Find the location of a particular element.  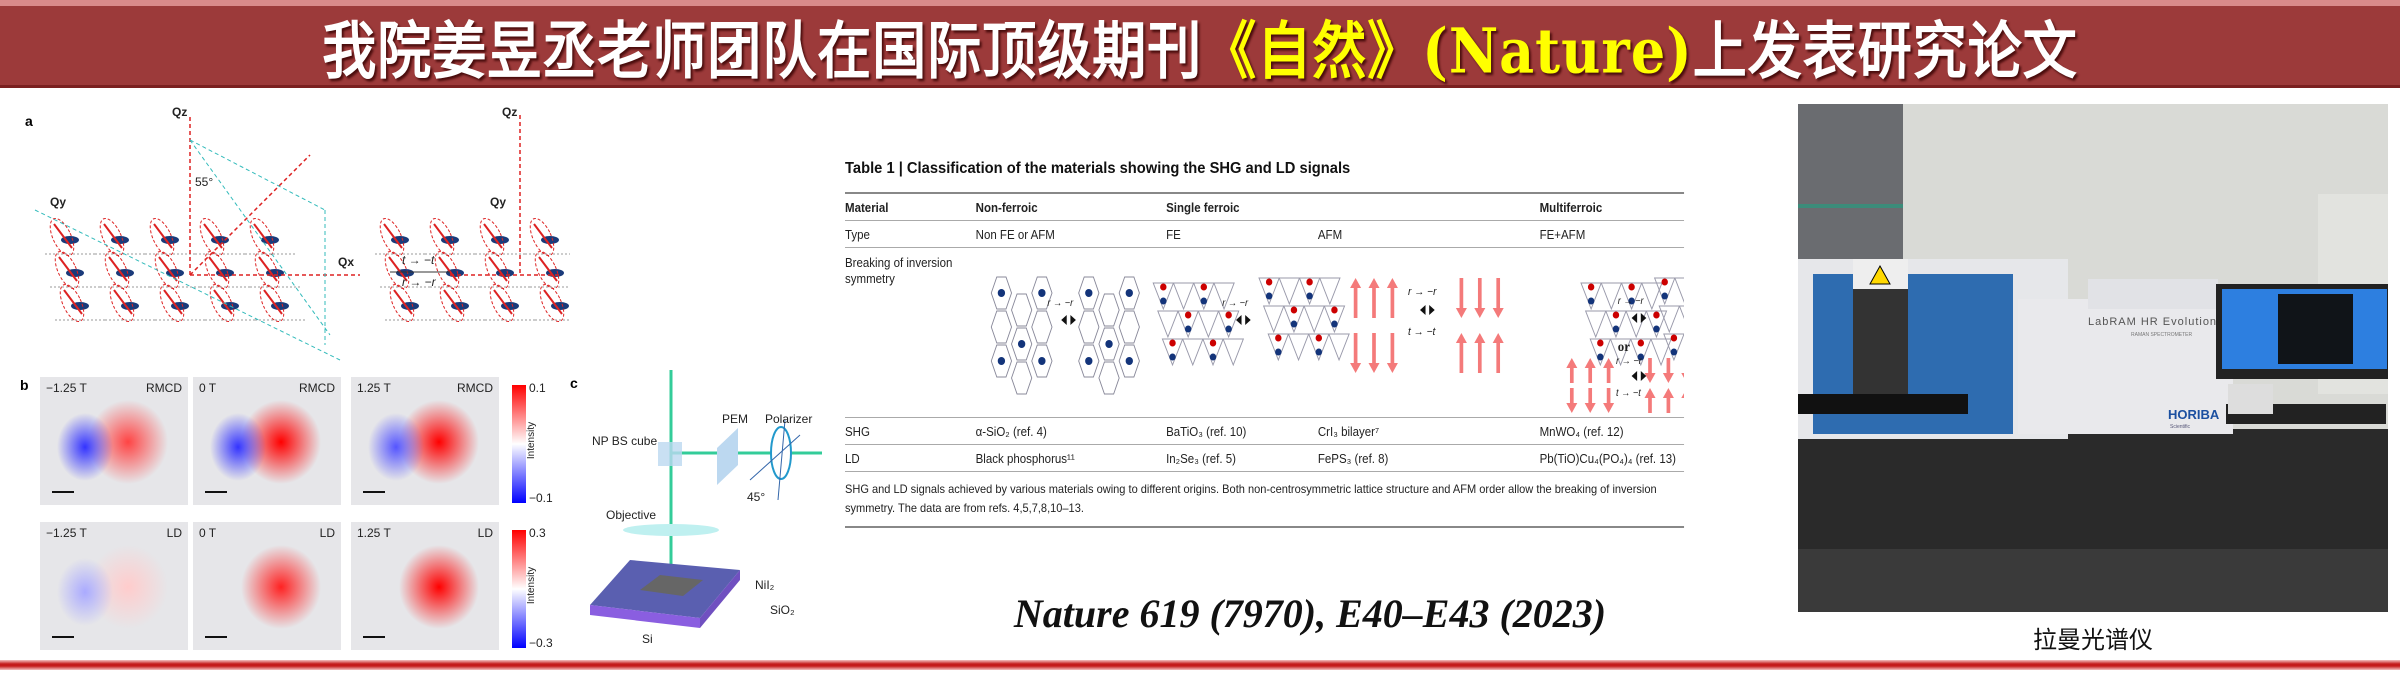

table-row: Type Non FE or AFM FE AFM FE+AFM is located at coordinates (1265, 234).